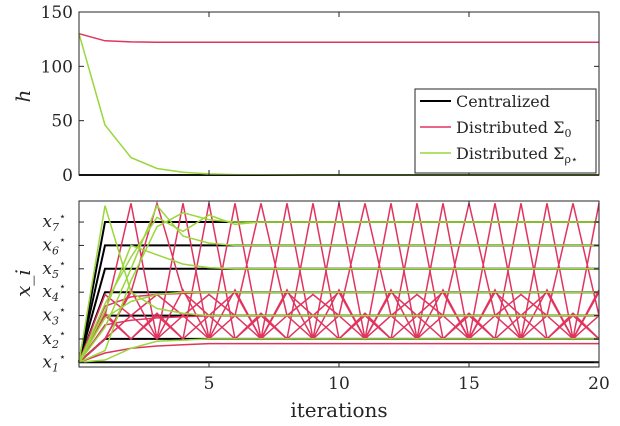  Describe the element at coordinates (50, 246) in the screenshot. I see `bottom-ytick-label: x6` at that location.